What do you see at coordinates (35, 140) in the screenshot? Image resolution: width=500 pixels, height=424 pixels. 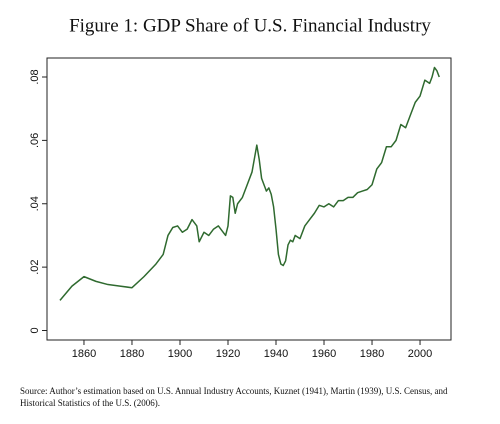 I see `y-tick-label: .06` at bounding box center [35, 140].